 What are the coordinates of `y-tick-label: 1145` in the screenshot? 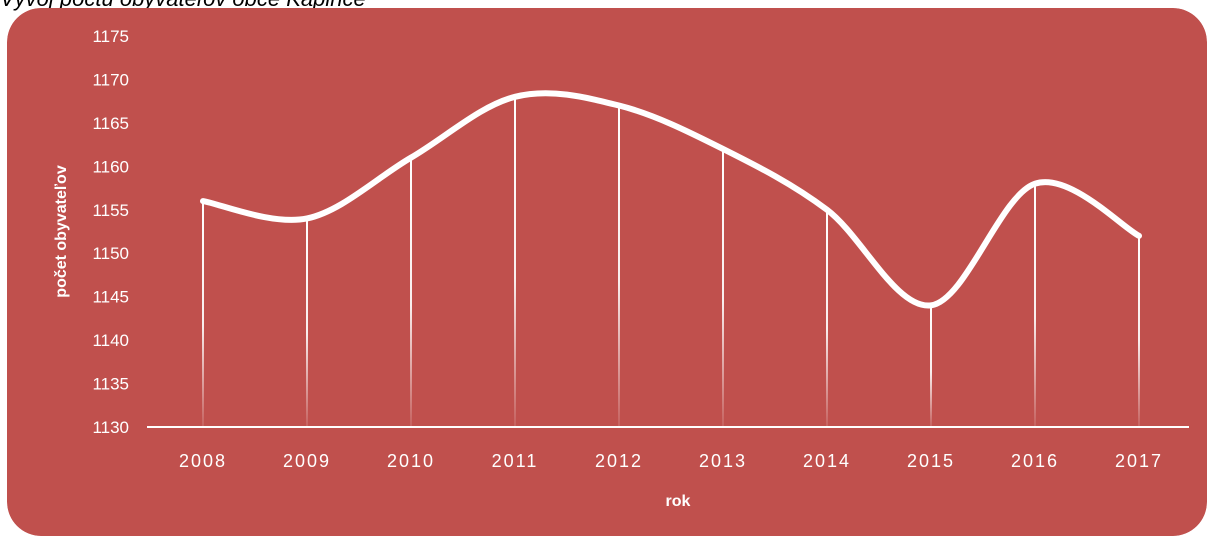 It's located at (110, 297).